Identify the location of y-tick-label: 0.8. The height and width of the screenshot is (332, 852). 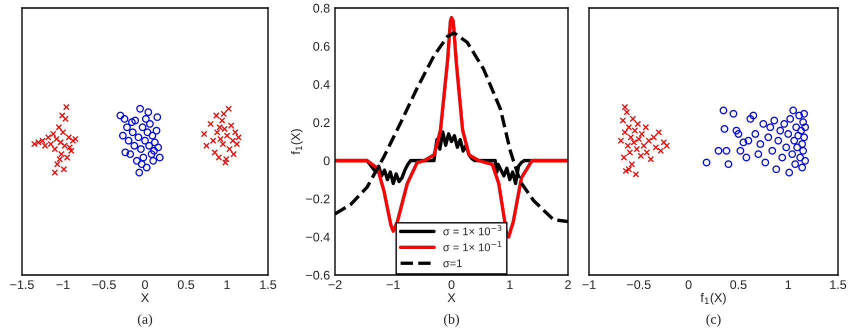
(321, 8).